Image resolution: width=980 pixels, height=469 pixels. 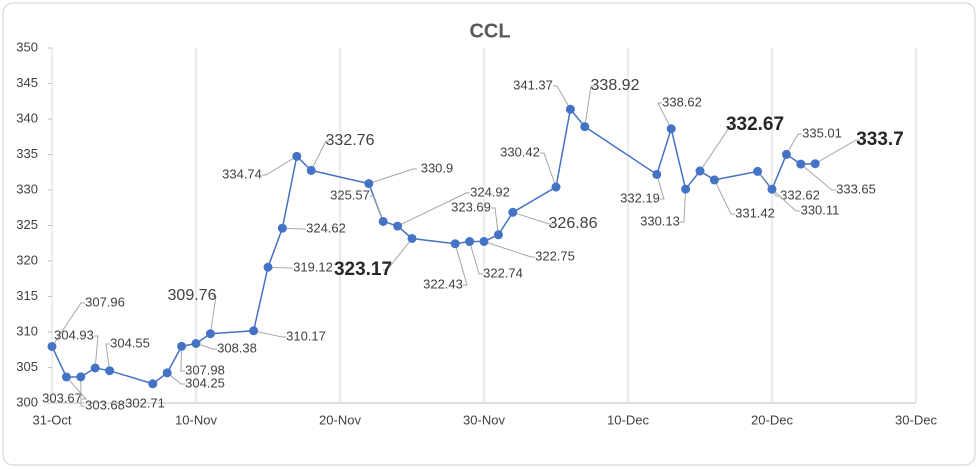 What do you see at coordinates (350, 140) in the screenshot?
I see `data-label: 332.76` at bounding box center [350, 140].